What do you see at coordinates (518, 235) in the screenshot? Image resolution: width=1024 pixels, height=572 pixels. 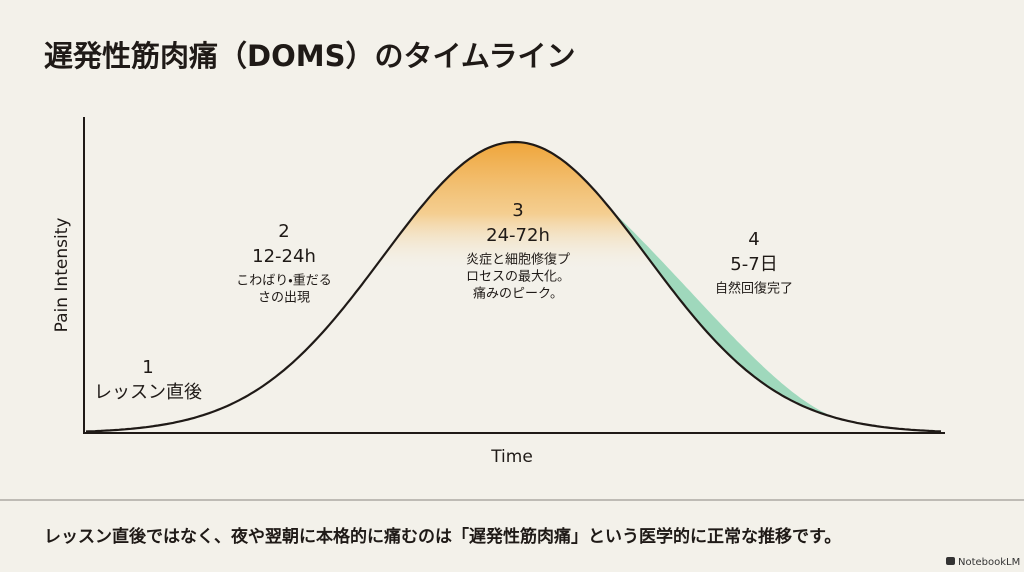 I see `stage-time: 24-72h` at bounding box center [518, 235].